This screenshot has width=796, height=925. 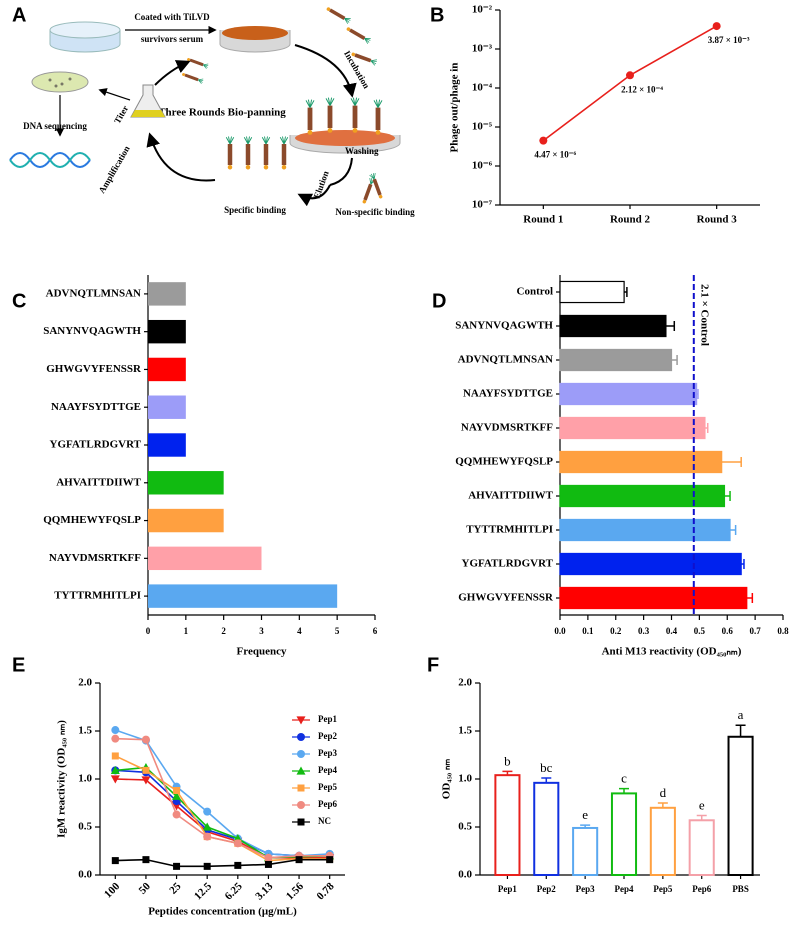 I want to click on y-axis-label: Phage out/phage in, so click(x=455, y=108).